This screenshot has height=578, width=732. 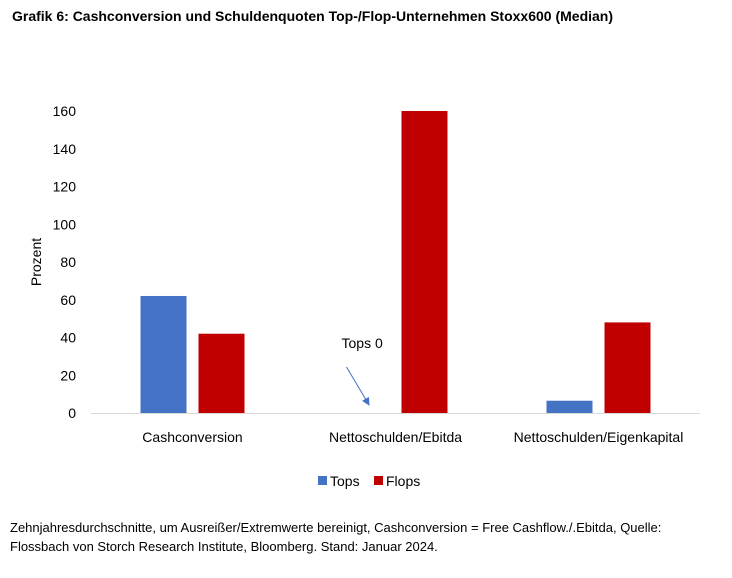 What do you see at coordinates (72, 413) in the screenshot?
I see `y-tick-label: 0` at bounding box center [72, 413].